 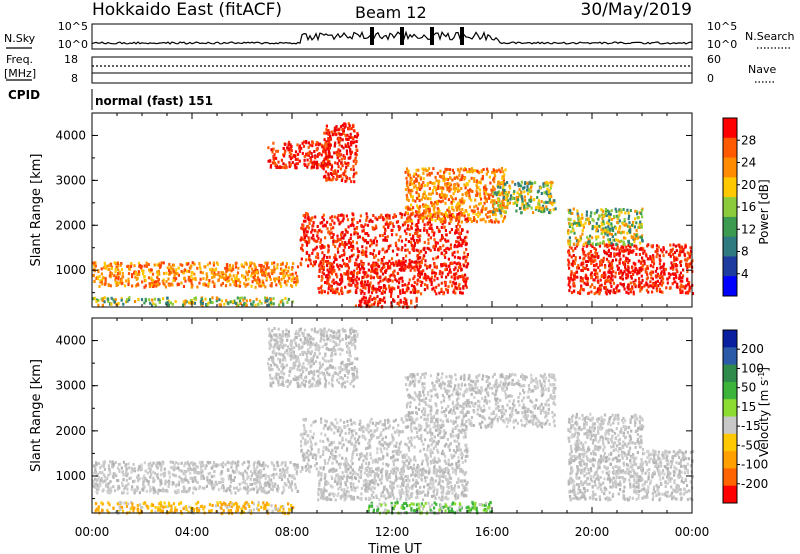 What do you see at coordinates (722, 44) in the screenshot?
I see `noise-tick-right-bottom: 10^0` at bounding box center [722, 44].